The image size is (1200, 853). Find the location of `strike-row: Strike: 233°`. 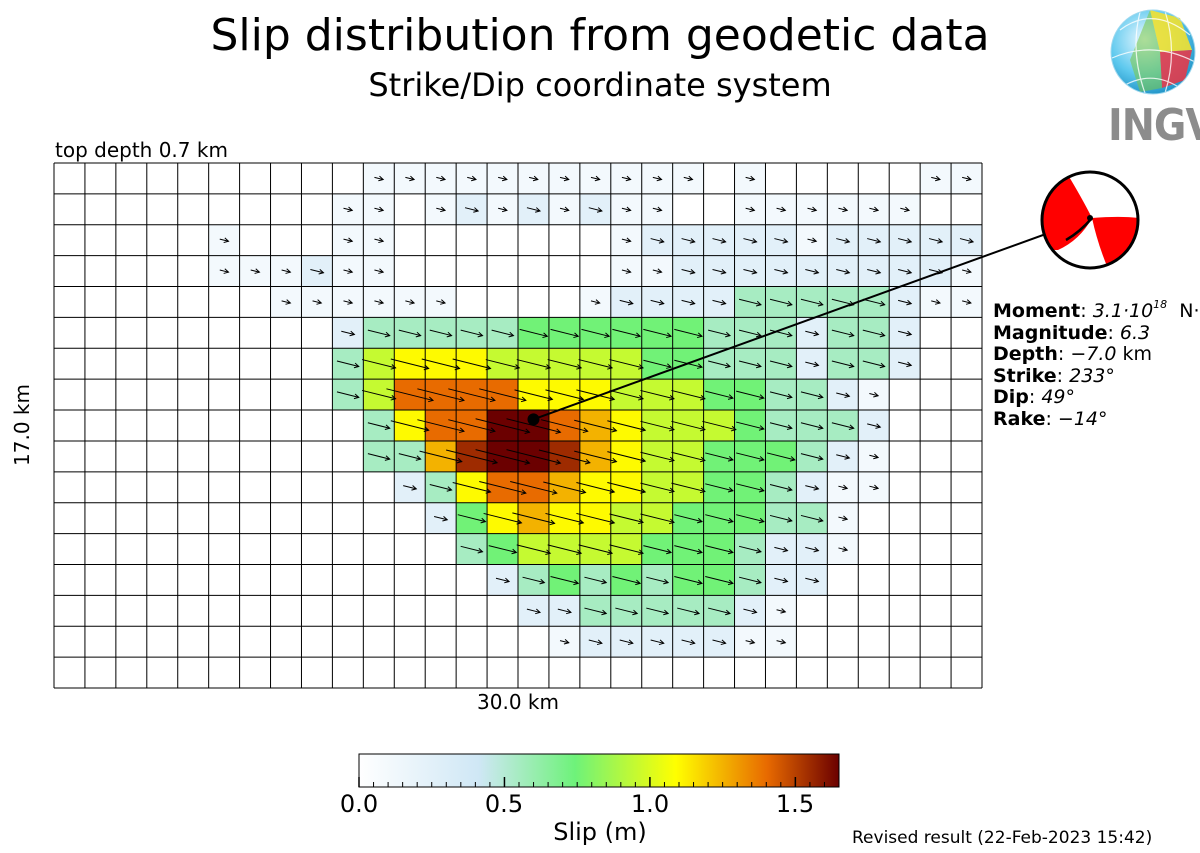

strike-row: Strike: 233° is located at coordinates (1054, 375).